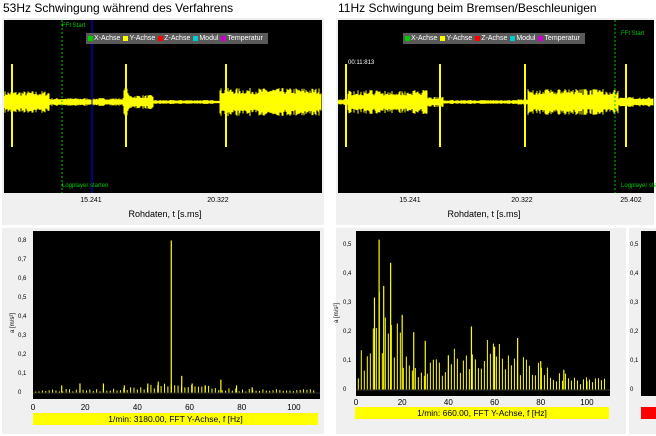 The height and width of the screenshot is (436, 656). I want to click on left-time-tick-1: 20.322, so click(218, 200).